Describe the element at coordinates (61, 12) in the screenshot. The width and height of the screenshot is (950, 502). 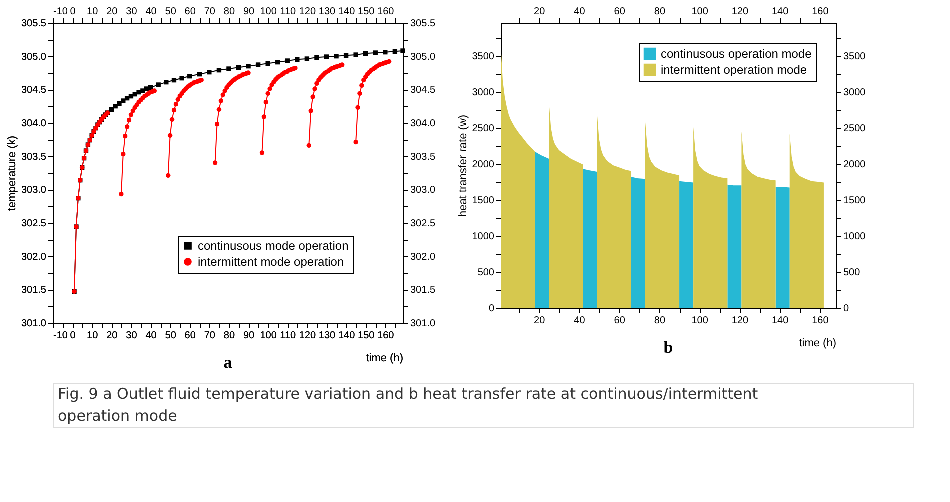
I see `x-tick-label: -10` at that location.